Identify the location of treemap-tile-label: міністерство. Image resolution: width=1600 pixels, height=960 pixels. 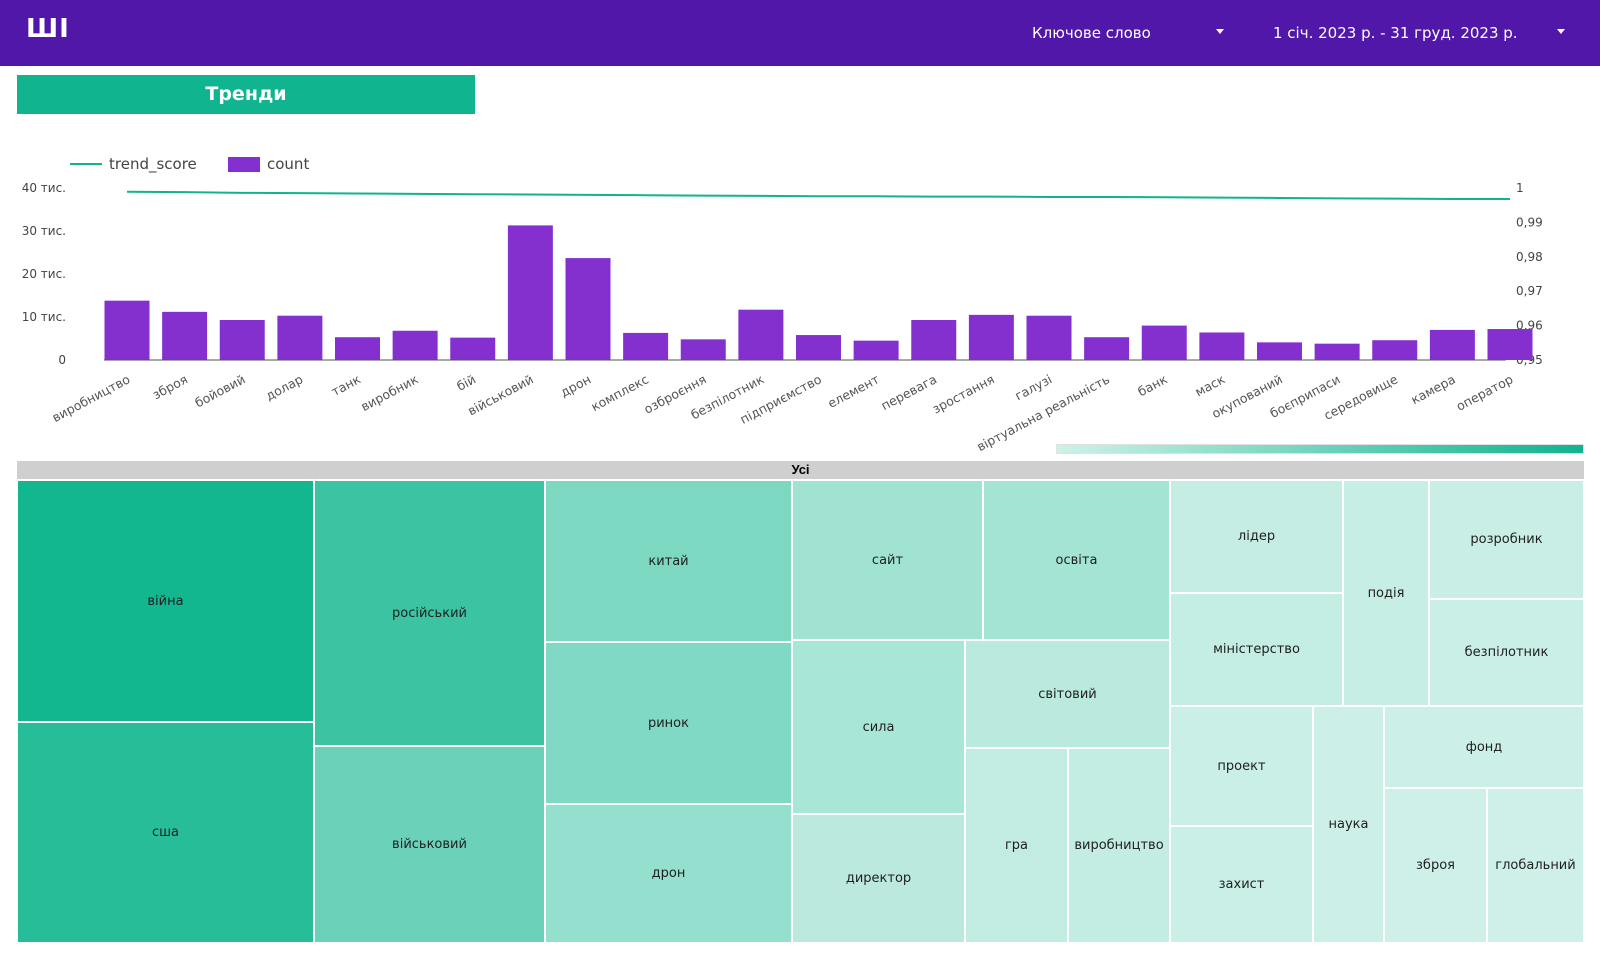
(1256, 649).